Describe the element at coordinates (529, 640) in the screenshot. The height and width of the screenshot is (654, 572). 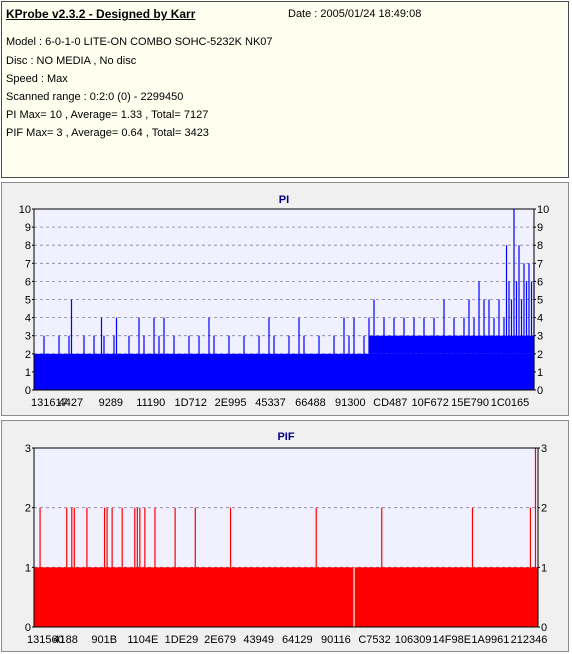
I see `x-tick-label: 212346` at that location.